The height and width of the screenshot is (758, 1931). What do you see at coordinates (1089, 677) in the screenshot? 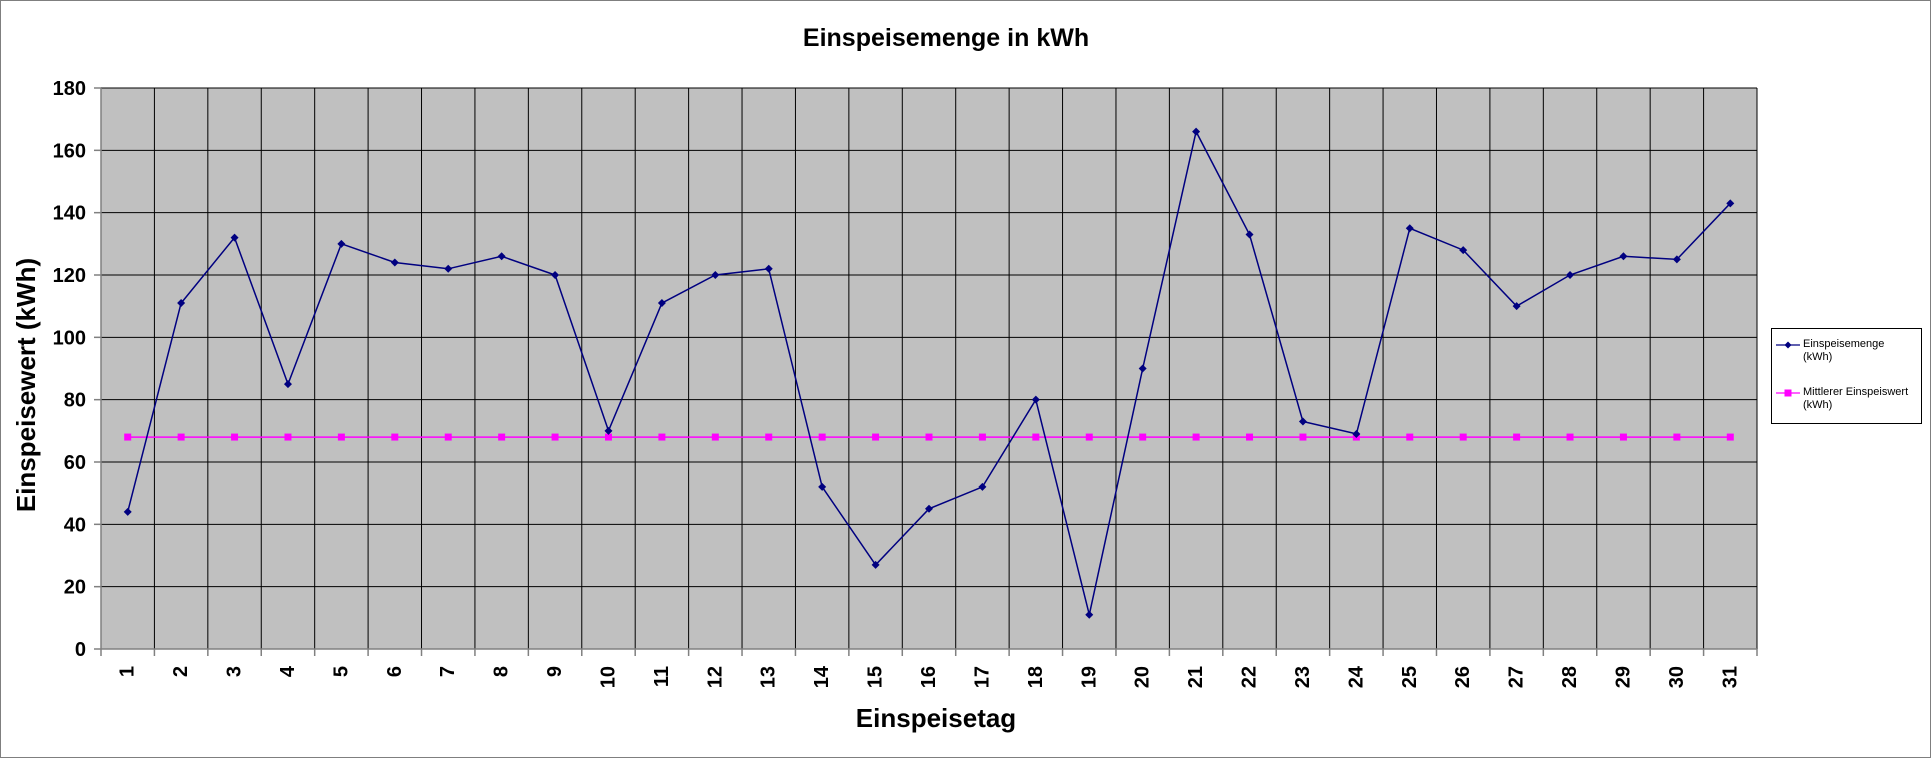
I see `x-tick-label: 19` at bounding box center [1089, 677].